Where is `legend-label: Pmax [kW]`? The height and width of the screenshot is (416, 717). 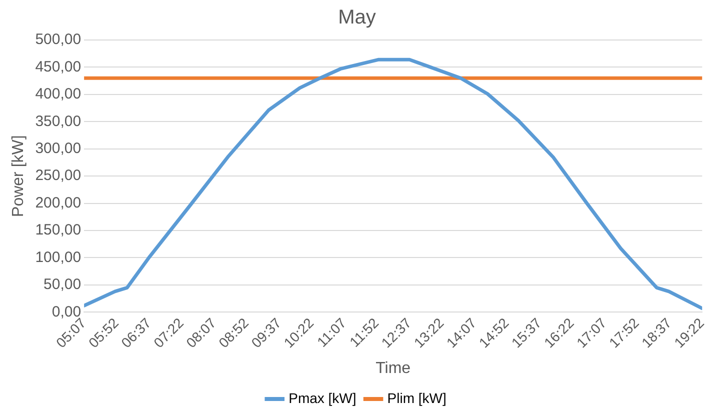
legend-label: Pmax [kW] is located at coordinates (322, 398).